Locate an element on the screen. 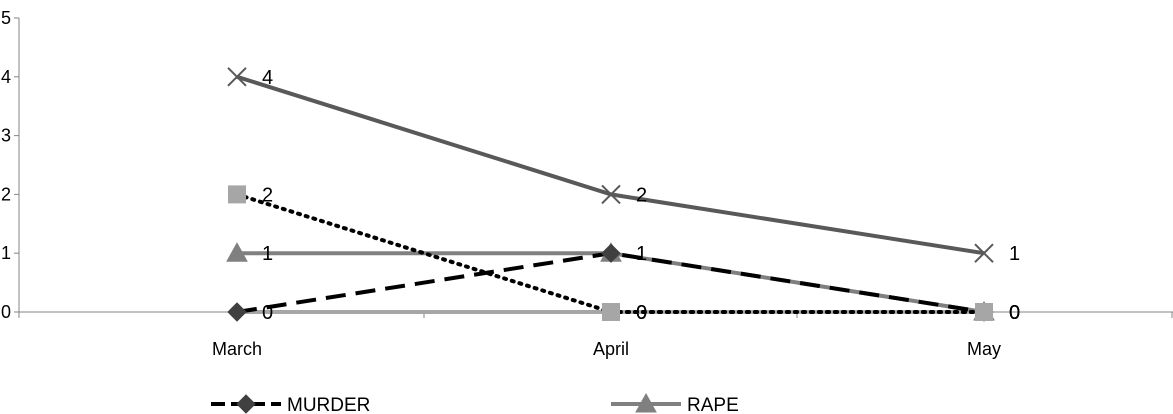 The image size is (1173, 414). y-tick-label: 1 is located at coordinates (6, 253).